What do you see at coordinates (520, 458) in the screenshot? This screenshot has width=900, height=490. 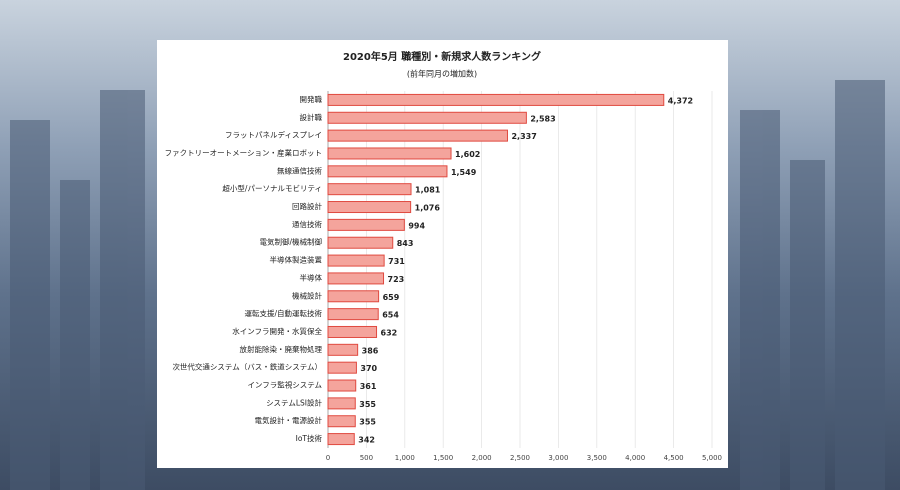 I see `x-tick-label: 2,500` at bounding box center [520, 458].